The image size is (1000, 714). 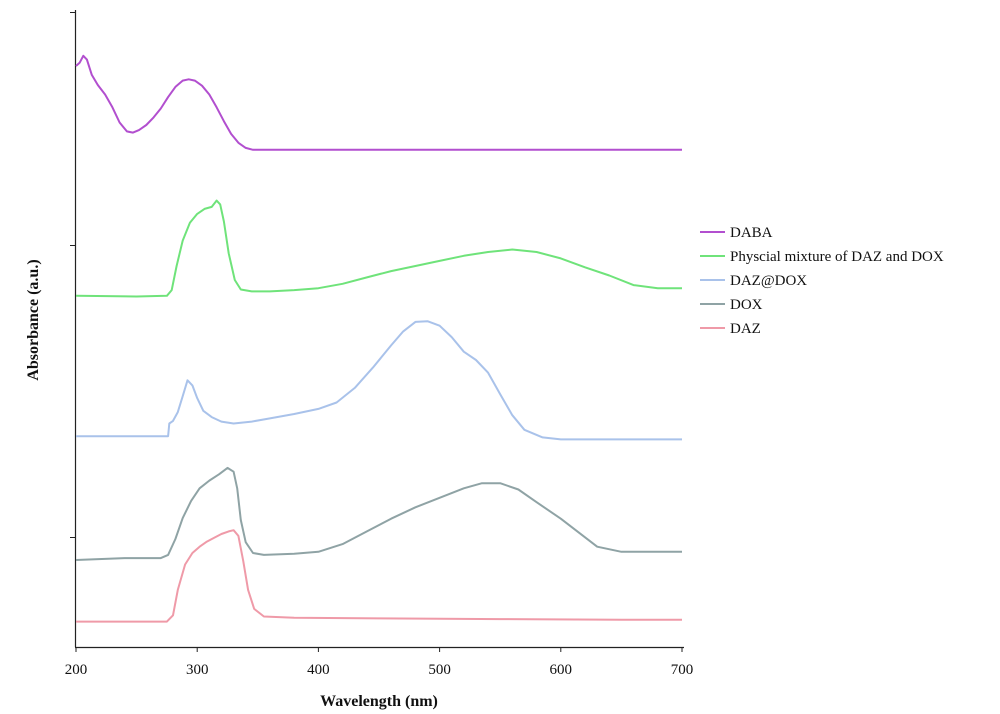 What do you see at coordinates (378, 248) in the screenshot?
I see `series-line-physcial-mixture-of-daz-and-dox` at bounding box center [378, 248].